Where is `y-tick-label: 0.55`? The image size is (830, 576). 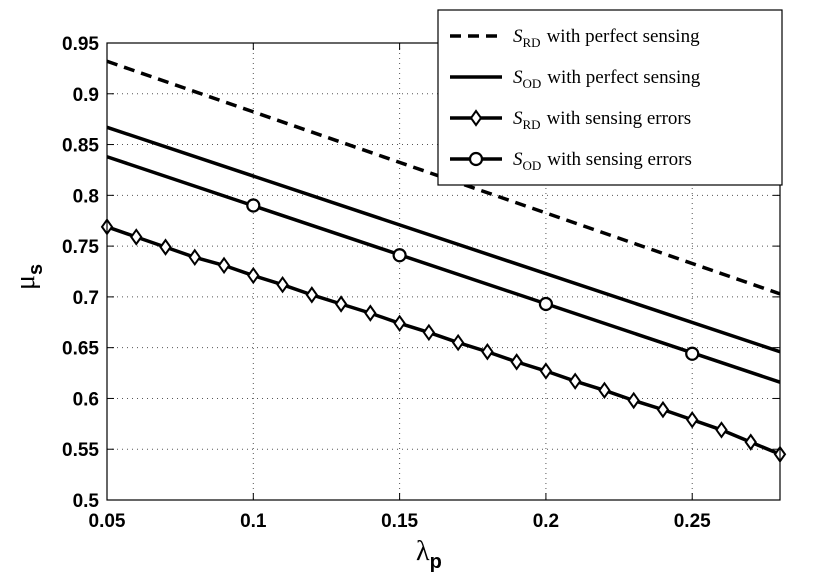
y-tick-label: 0.55 is located at coordinates (80, 450).